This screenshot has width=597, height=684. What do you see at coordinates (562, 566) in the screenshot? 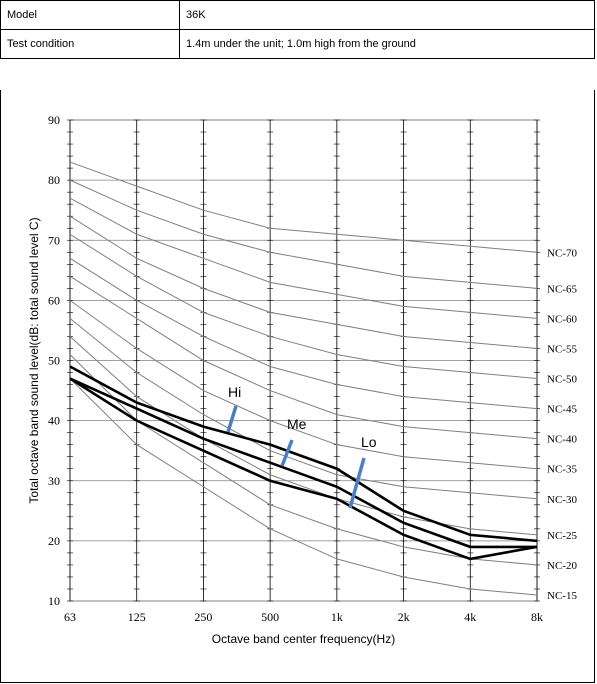
I see `nc-curve-label: NC-20` at bounding box center [562, 566].